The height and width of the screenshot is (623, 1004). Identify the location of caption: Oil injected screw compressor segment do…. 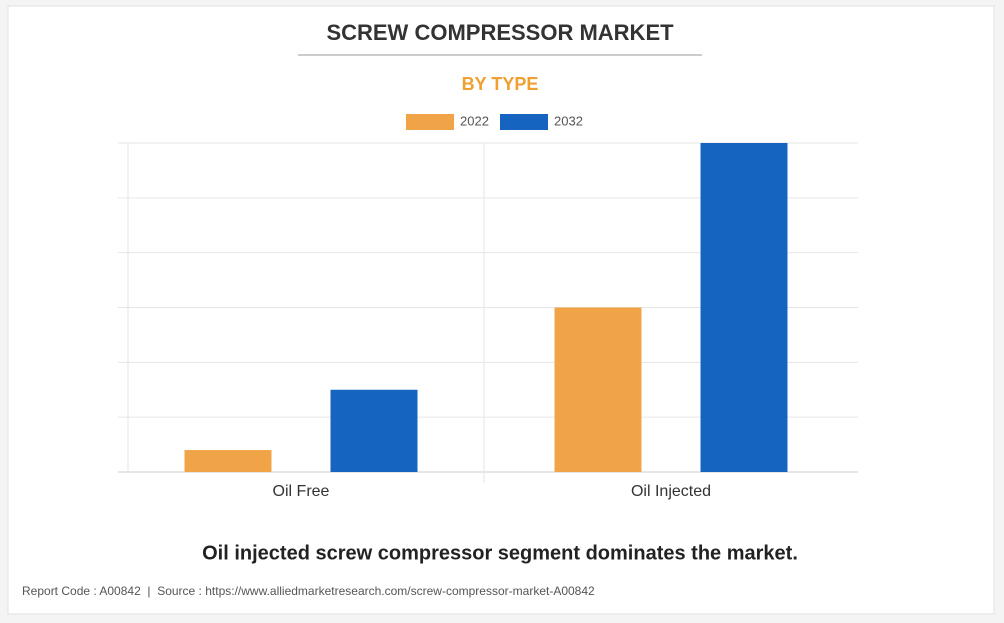
(500, 553).